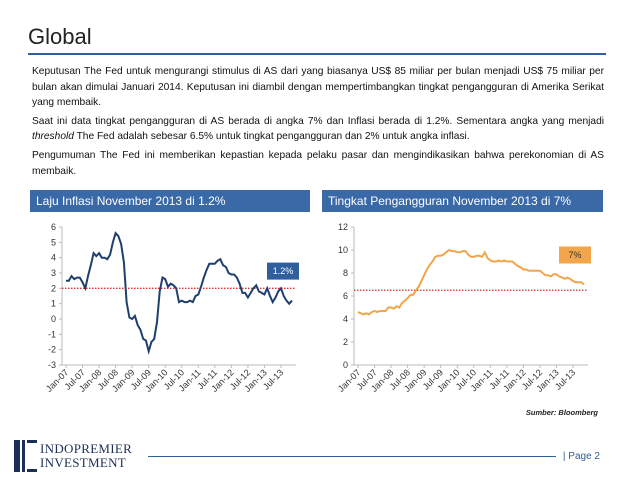 Image resolution: width=638 pixels, height=479 pixels. I want to click on page-title: Global, so click(60, 36).